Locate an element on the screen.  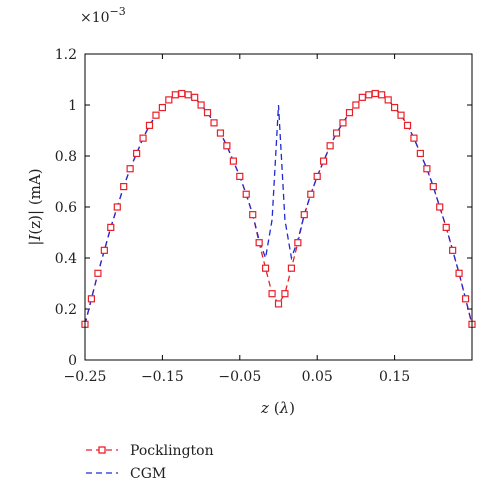
x-tick-labels: −0.25 −0.15 −0.05 0.05 0.15 is located at coordinates (237, 377).